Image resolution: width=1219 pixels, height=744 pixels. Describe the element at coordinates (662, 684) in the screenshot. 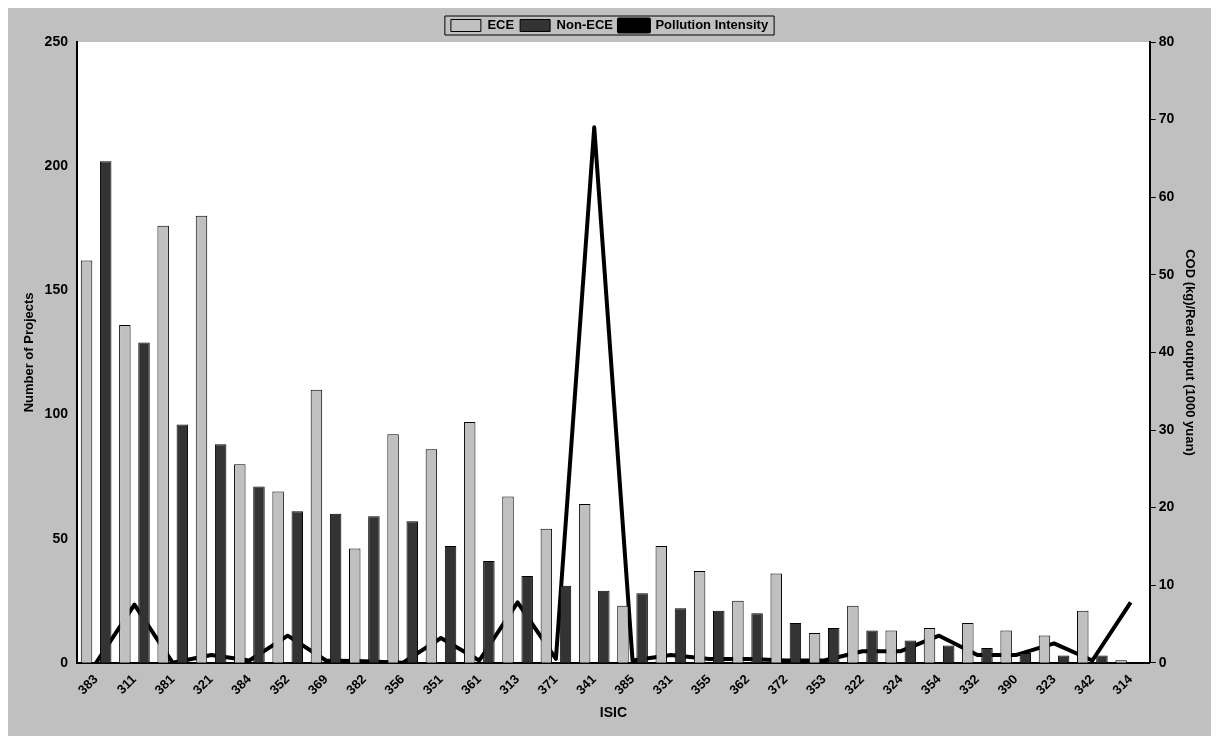

I see `x-tick-label: 331` at that location.